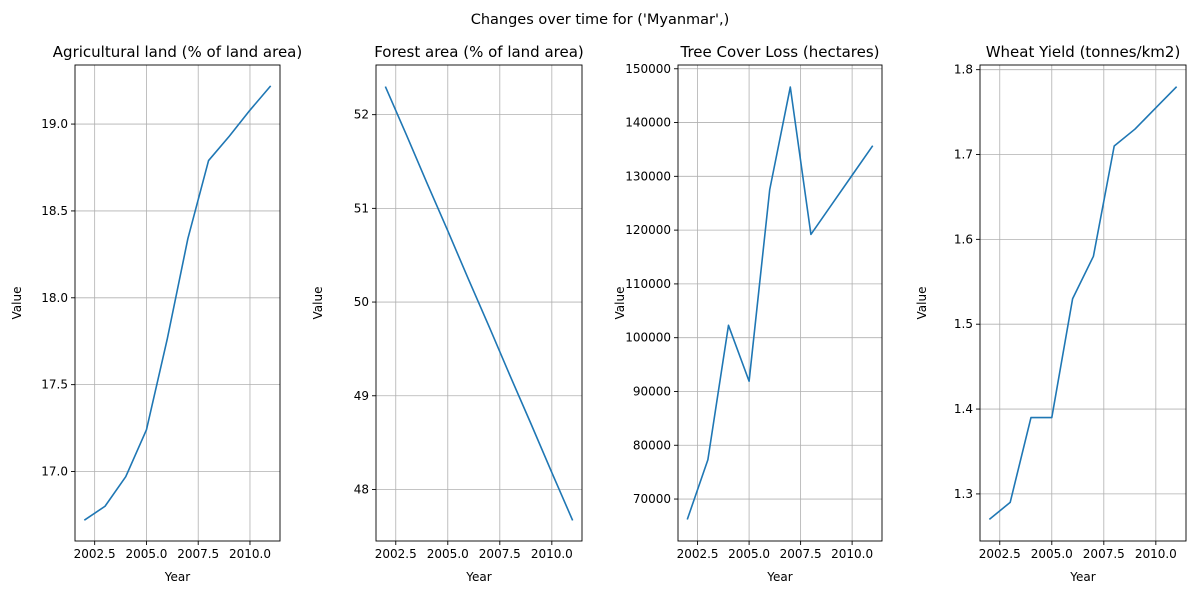 The width and height of the screenshot is (1200, 600). I want to click on y-tick-label: 19.0, so click(54, 124).